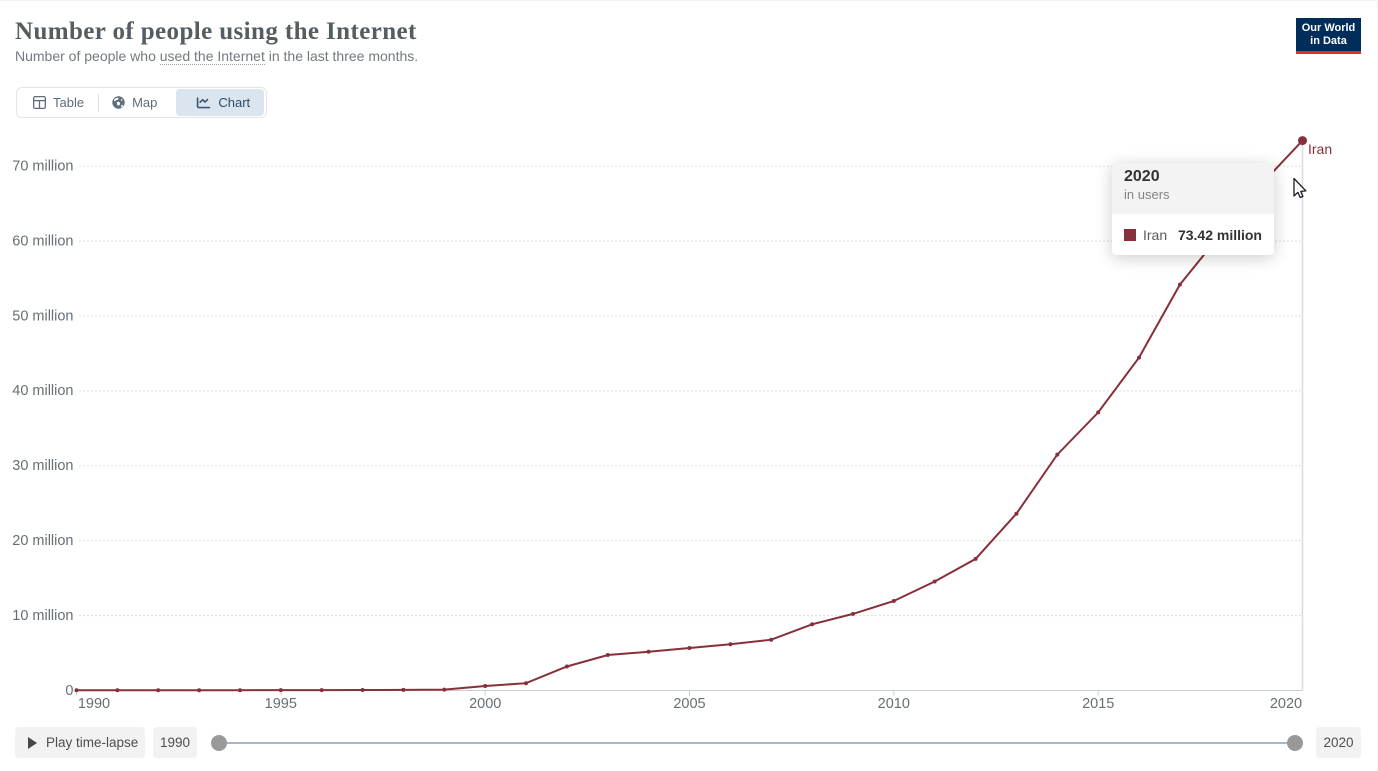 The width and height of the screenshot is (1378, 771). I want to click on svg-text: 40 million, so click(42, 391).